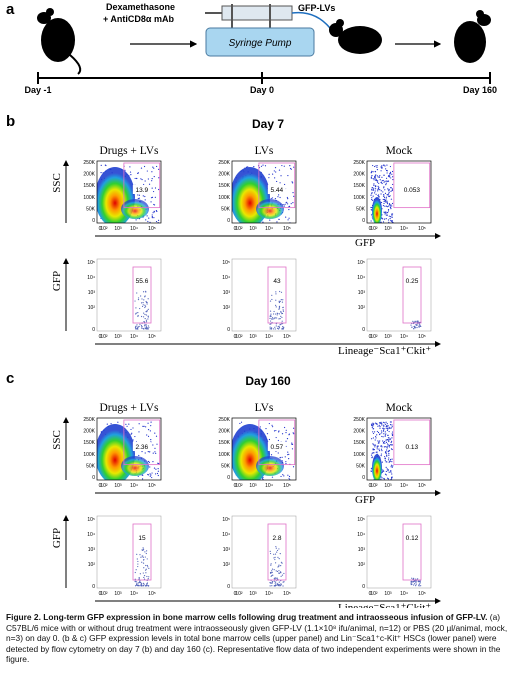 The image size is (520, 682). What do you see at coordinates (260, 42) in the screenshot?
I see `pump` at bounding box center [260, 42].